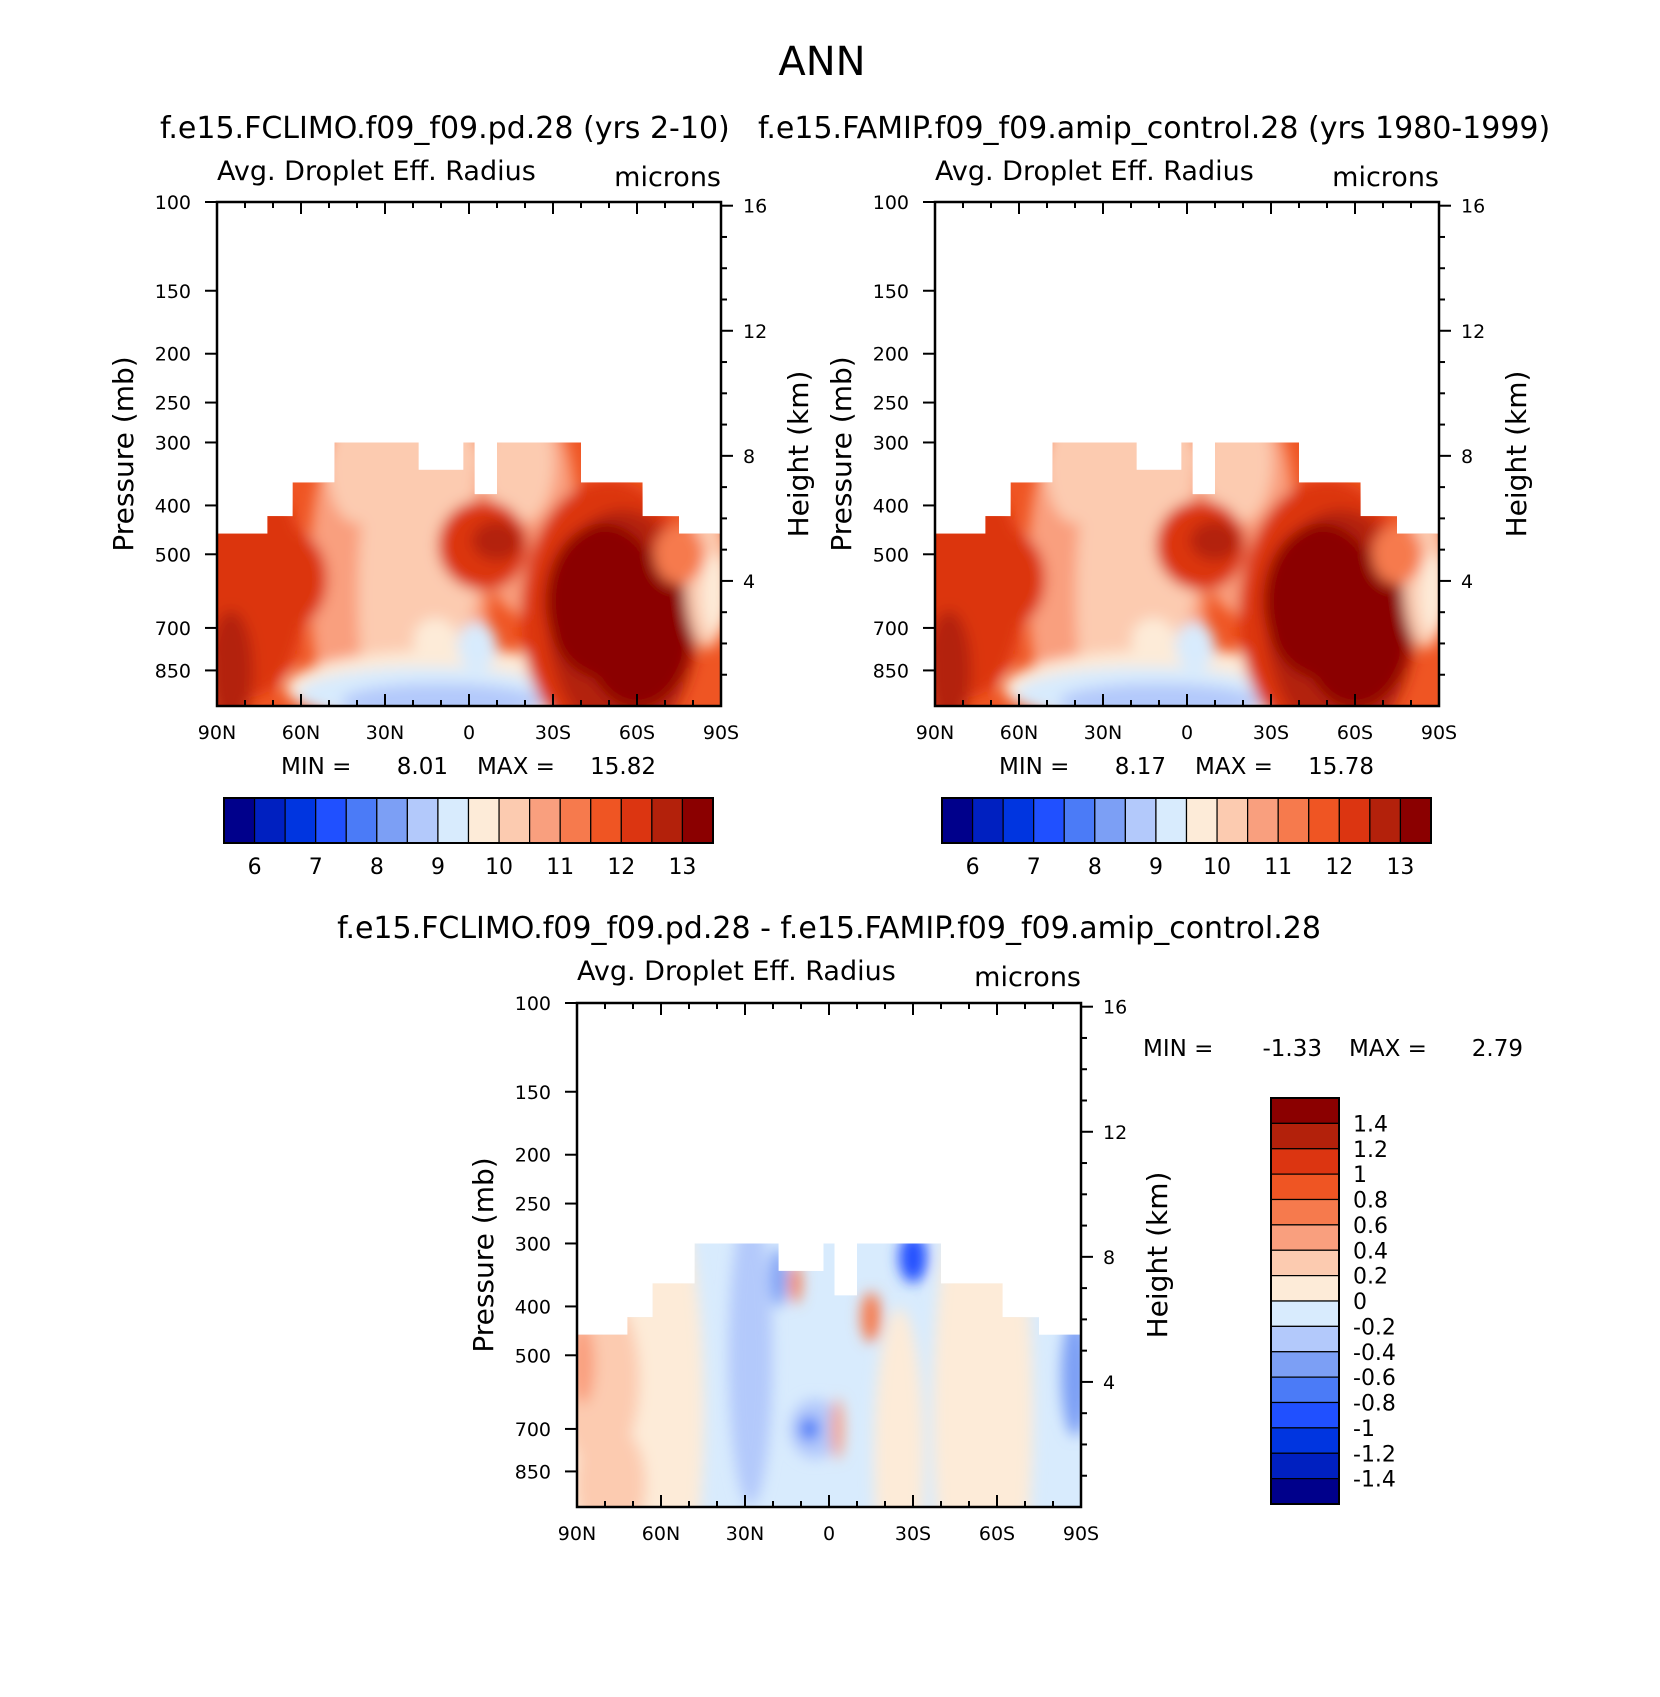 The width and height of the screenshot is (1660, 1697). What do you see at coordinates (1360, 1175) in the screenshot?
I see `colorbar-tick-label: 1` at bounding box center [1360, 1175].